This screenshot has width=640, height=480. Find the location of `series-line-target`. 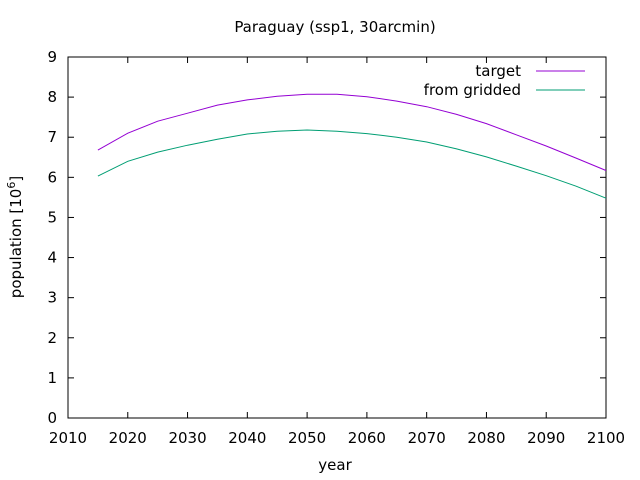

series-line-target is located at coordinates (352, 132).